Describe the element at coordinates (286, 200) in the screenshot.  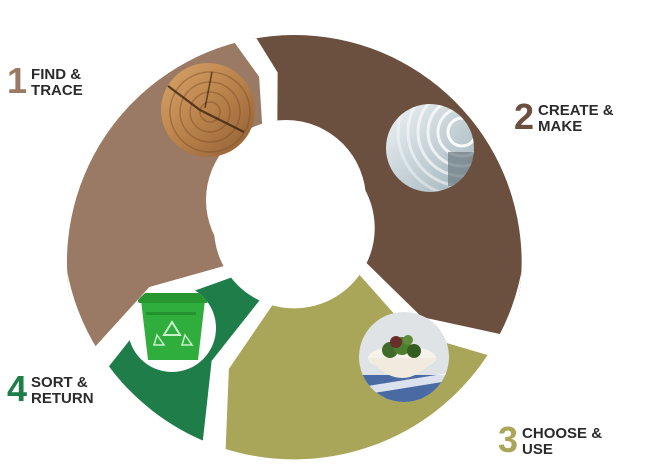
I see `center-hole` at that location.